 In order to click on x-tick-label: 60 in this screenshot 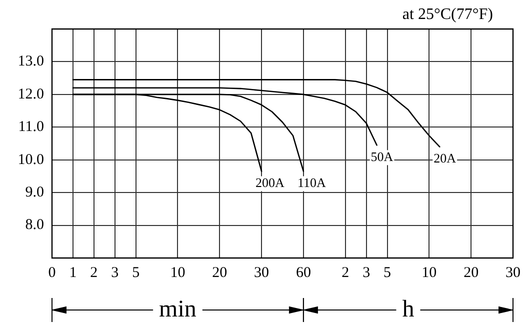, I will do `click(303, 272)`.